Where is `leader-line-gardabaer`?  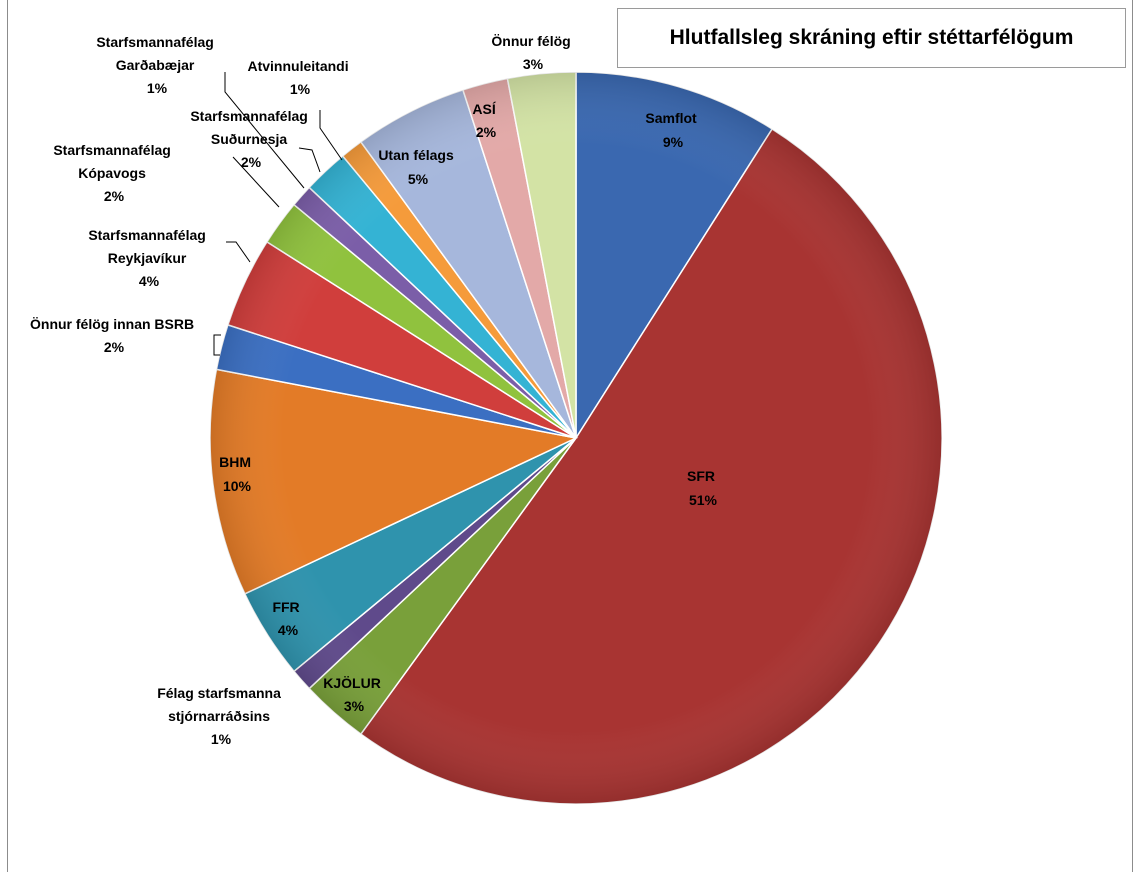
leader-line-gardabaer is located at coordinates (264, 130).